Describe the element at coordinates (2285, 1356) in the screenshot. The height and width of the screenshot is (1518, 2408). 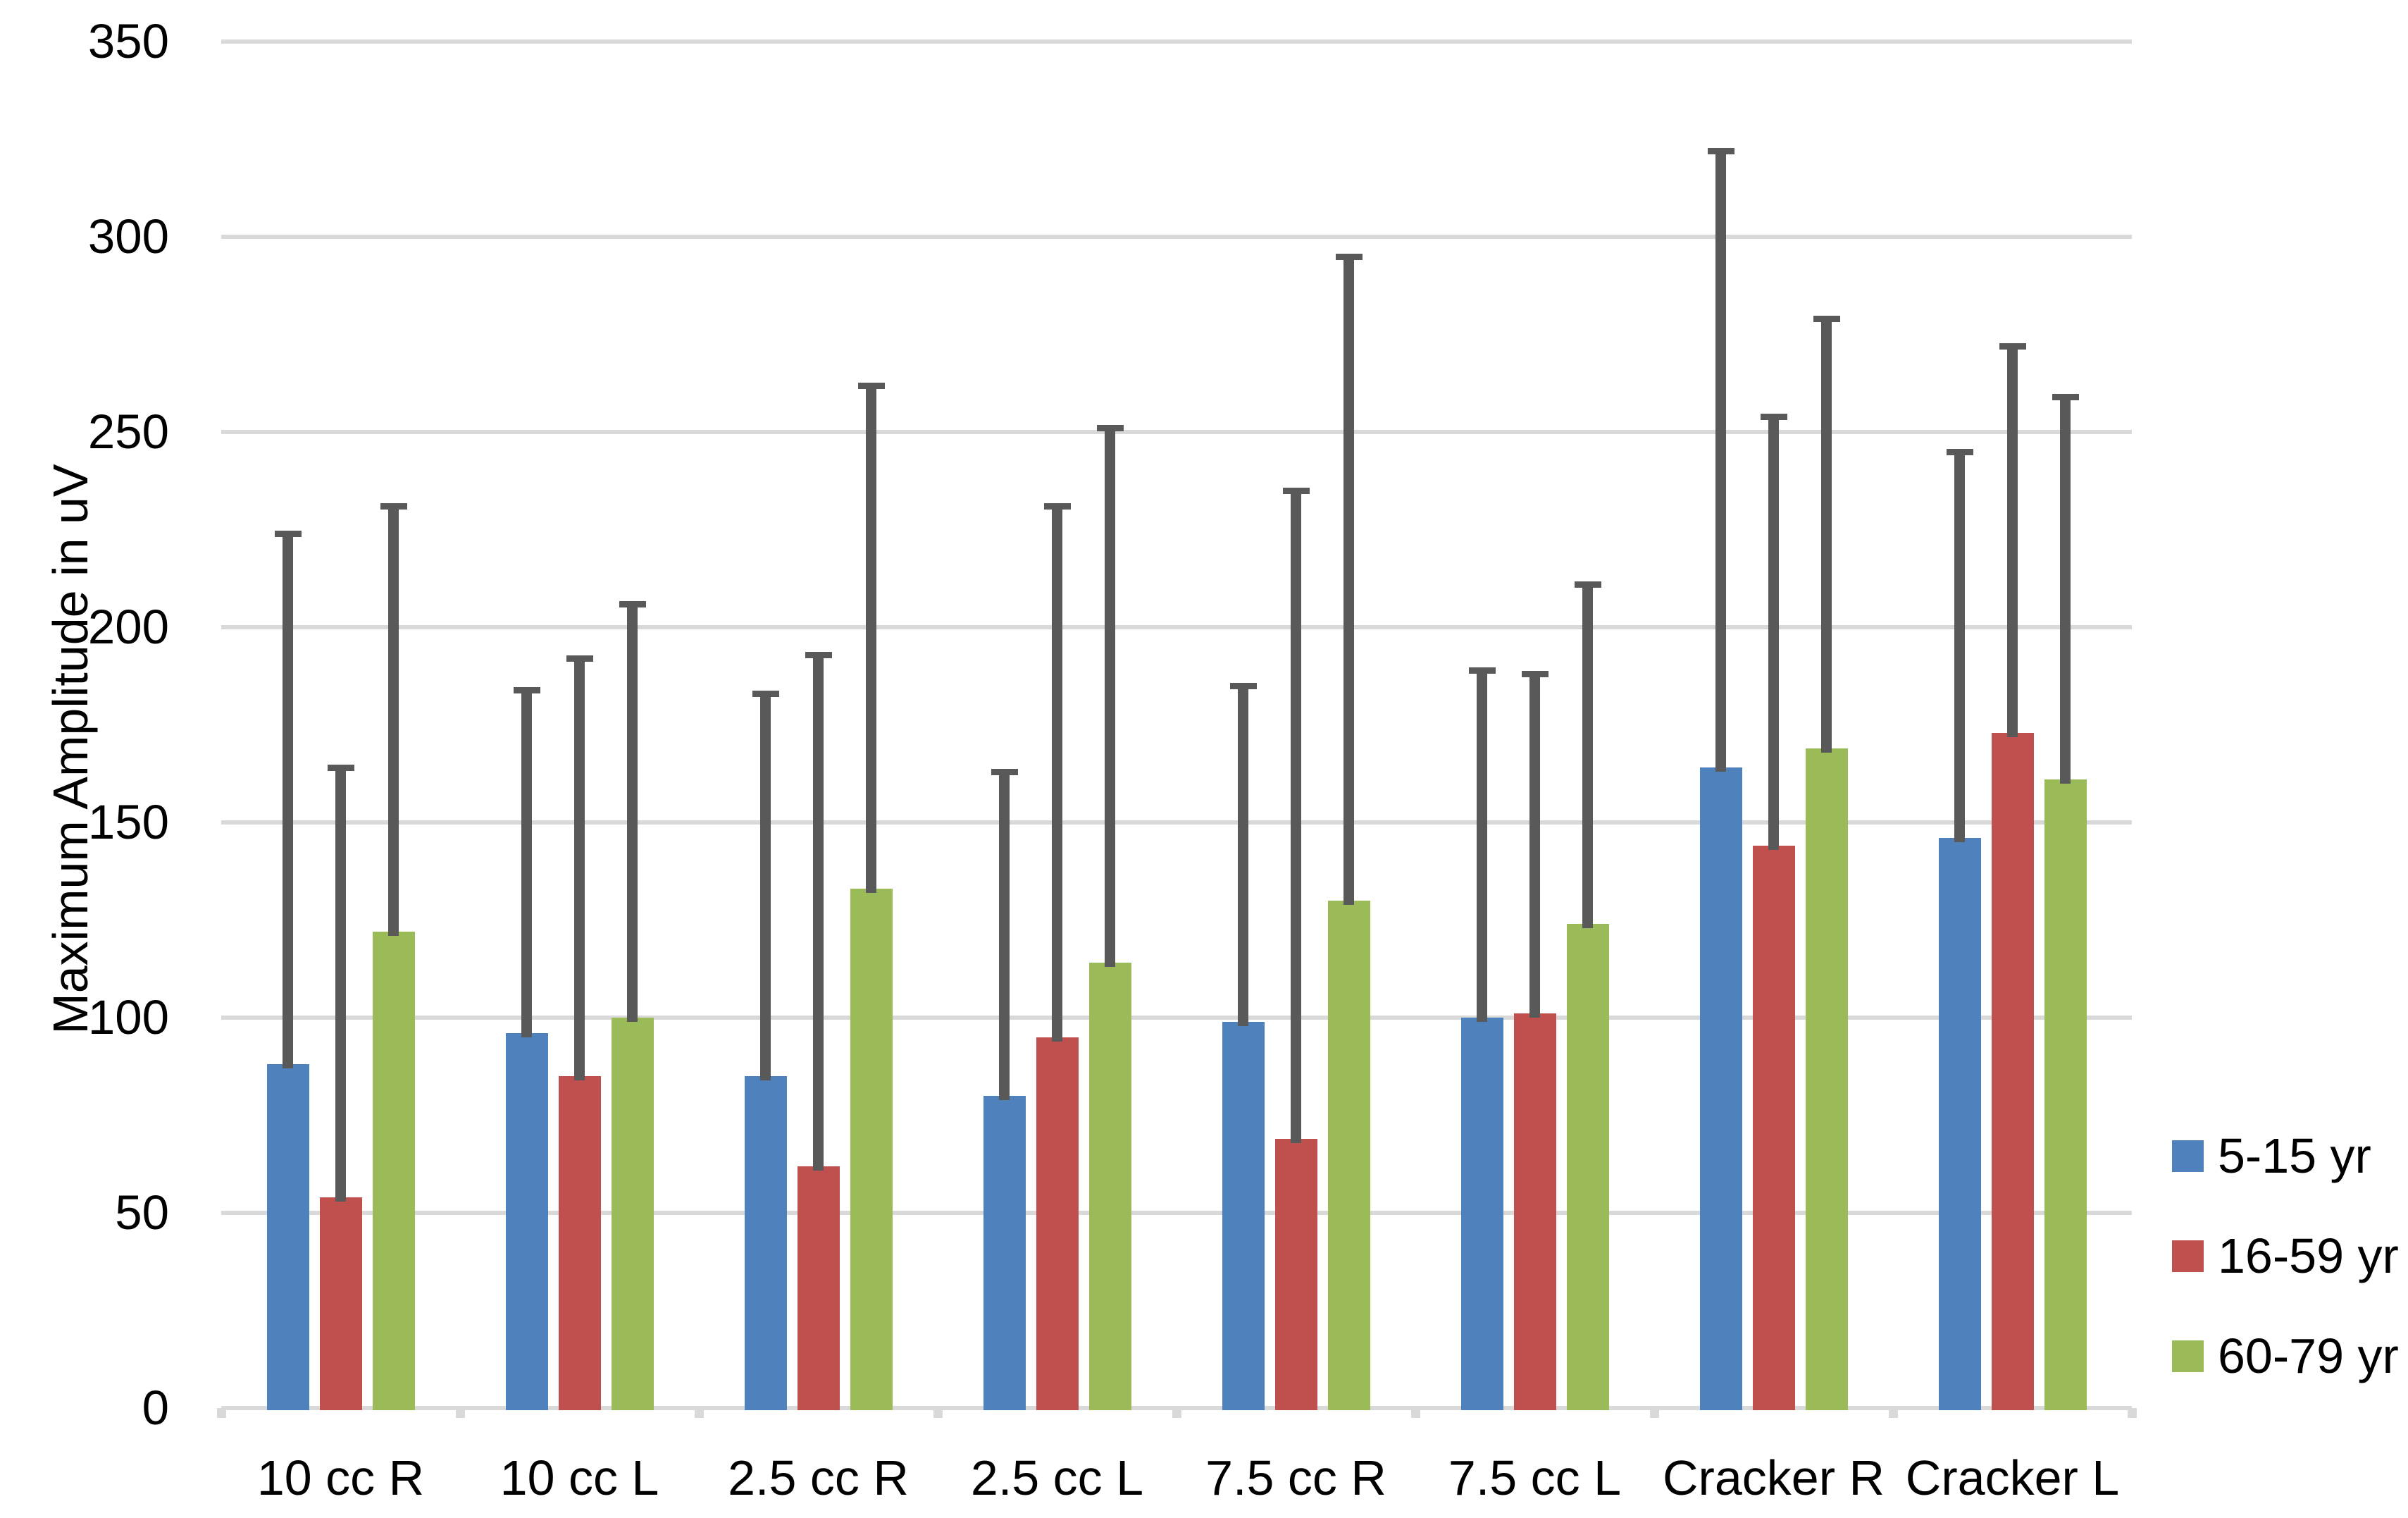
I see `legend-item: 60-79 yr` at that location.